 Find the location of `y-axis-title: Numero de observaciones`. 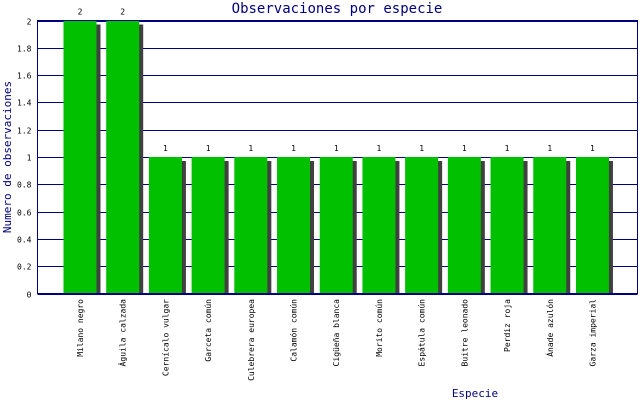

y-axis-title: Numero de observaciones is located at coordinates (7, 157).